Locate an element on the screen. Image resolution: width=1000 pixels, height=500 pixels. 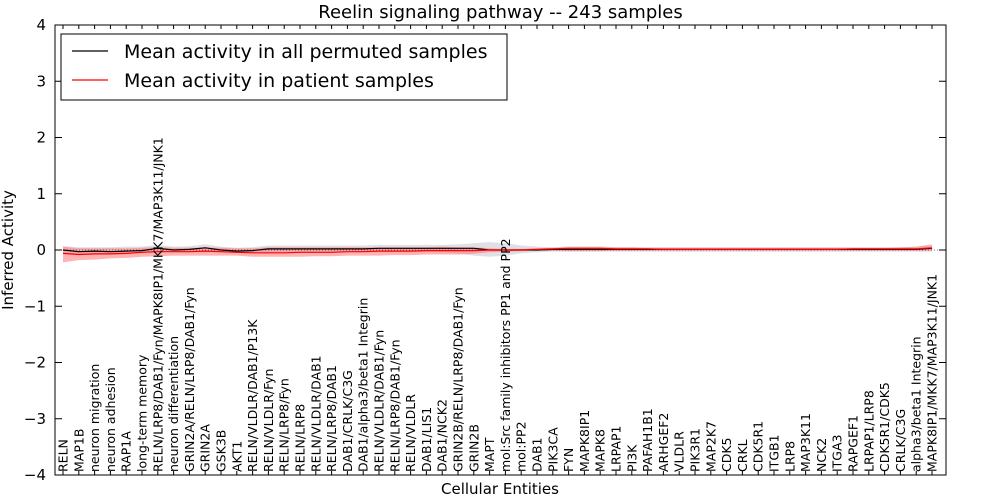
chart-title: Reelin signaling pathway -- 243 samples is located at coordinates (500, 12).